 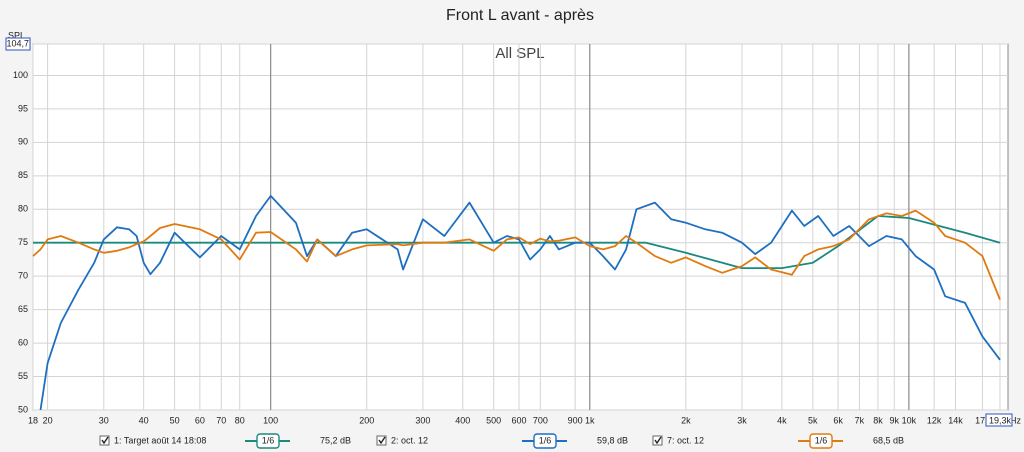 What do you see at coordinates (590, 420) in the screenshot?
I see `x-tick-label: 1k` at bounding box center [590, 420].